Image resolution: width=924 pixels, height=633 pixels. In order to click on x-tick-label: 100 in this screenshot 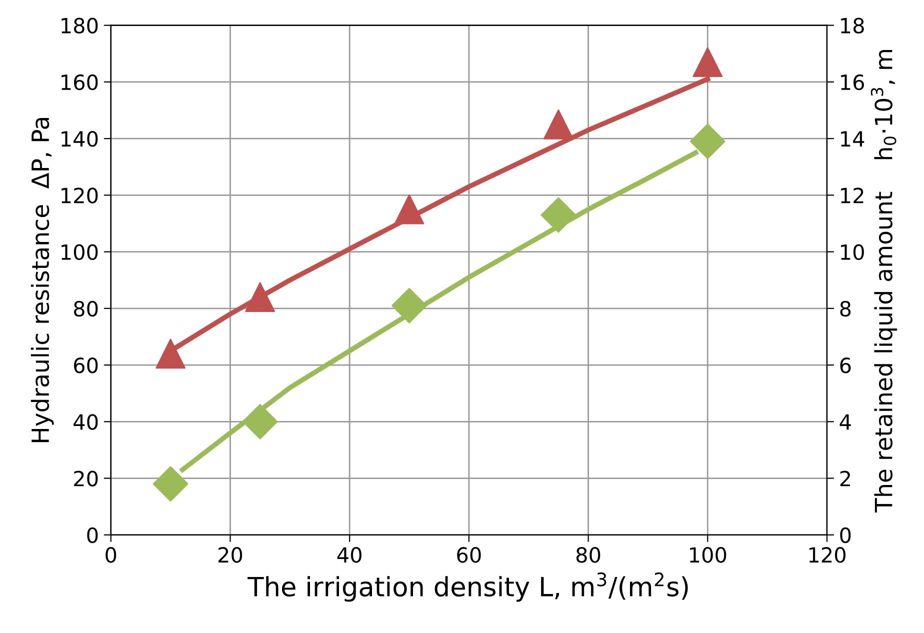, I will do `click(708, 555)`.